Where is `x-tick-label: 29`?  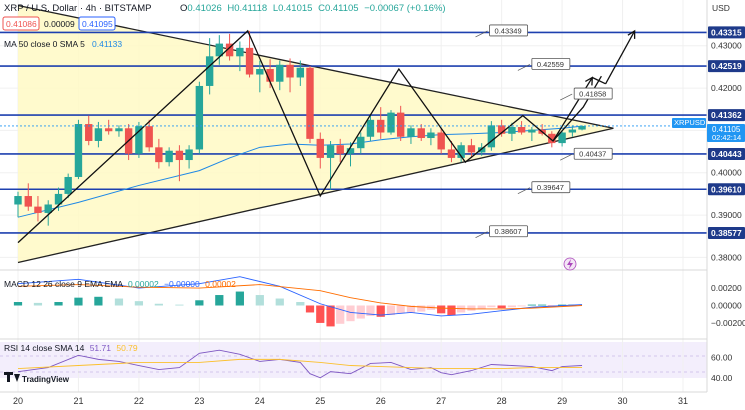
x-tick-label: 29 is located at coordinates (562, 401).